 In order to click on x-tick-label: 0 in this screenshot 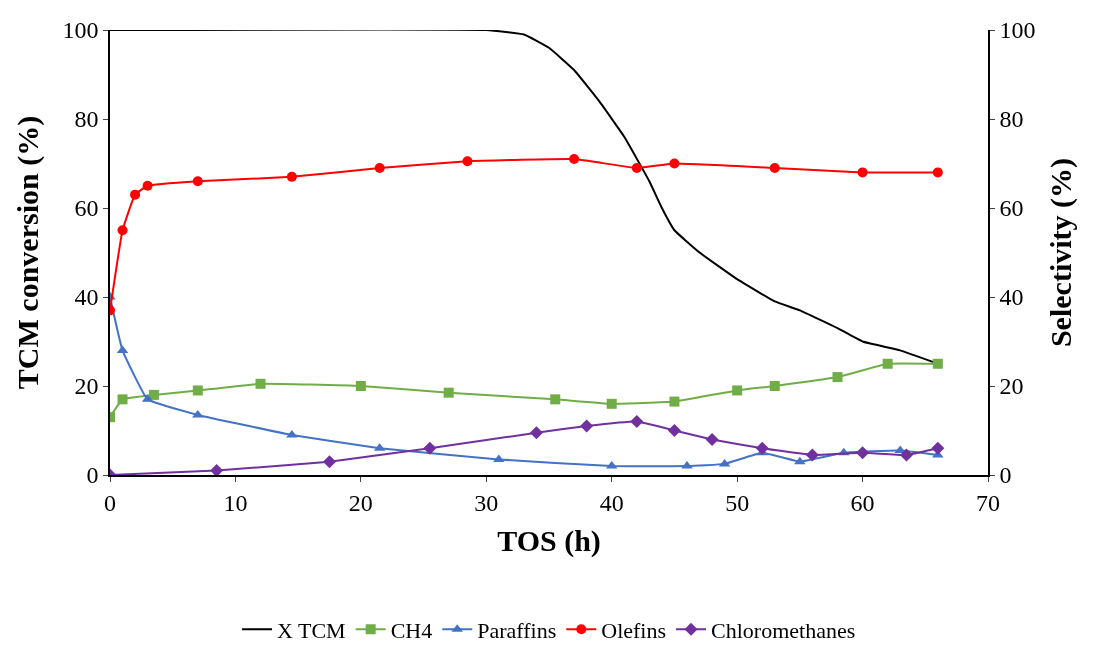, I will do `click(110, 502)`.